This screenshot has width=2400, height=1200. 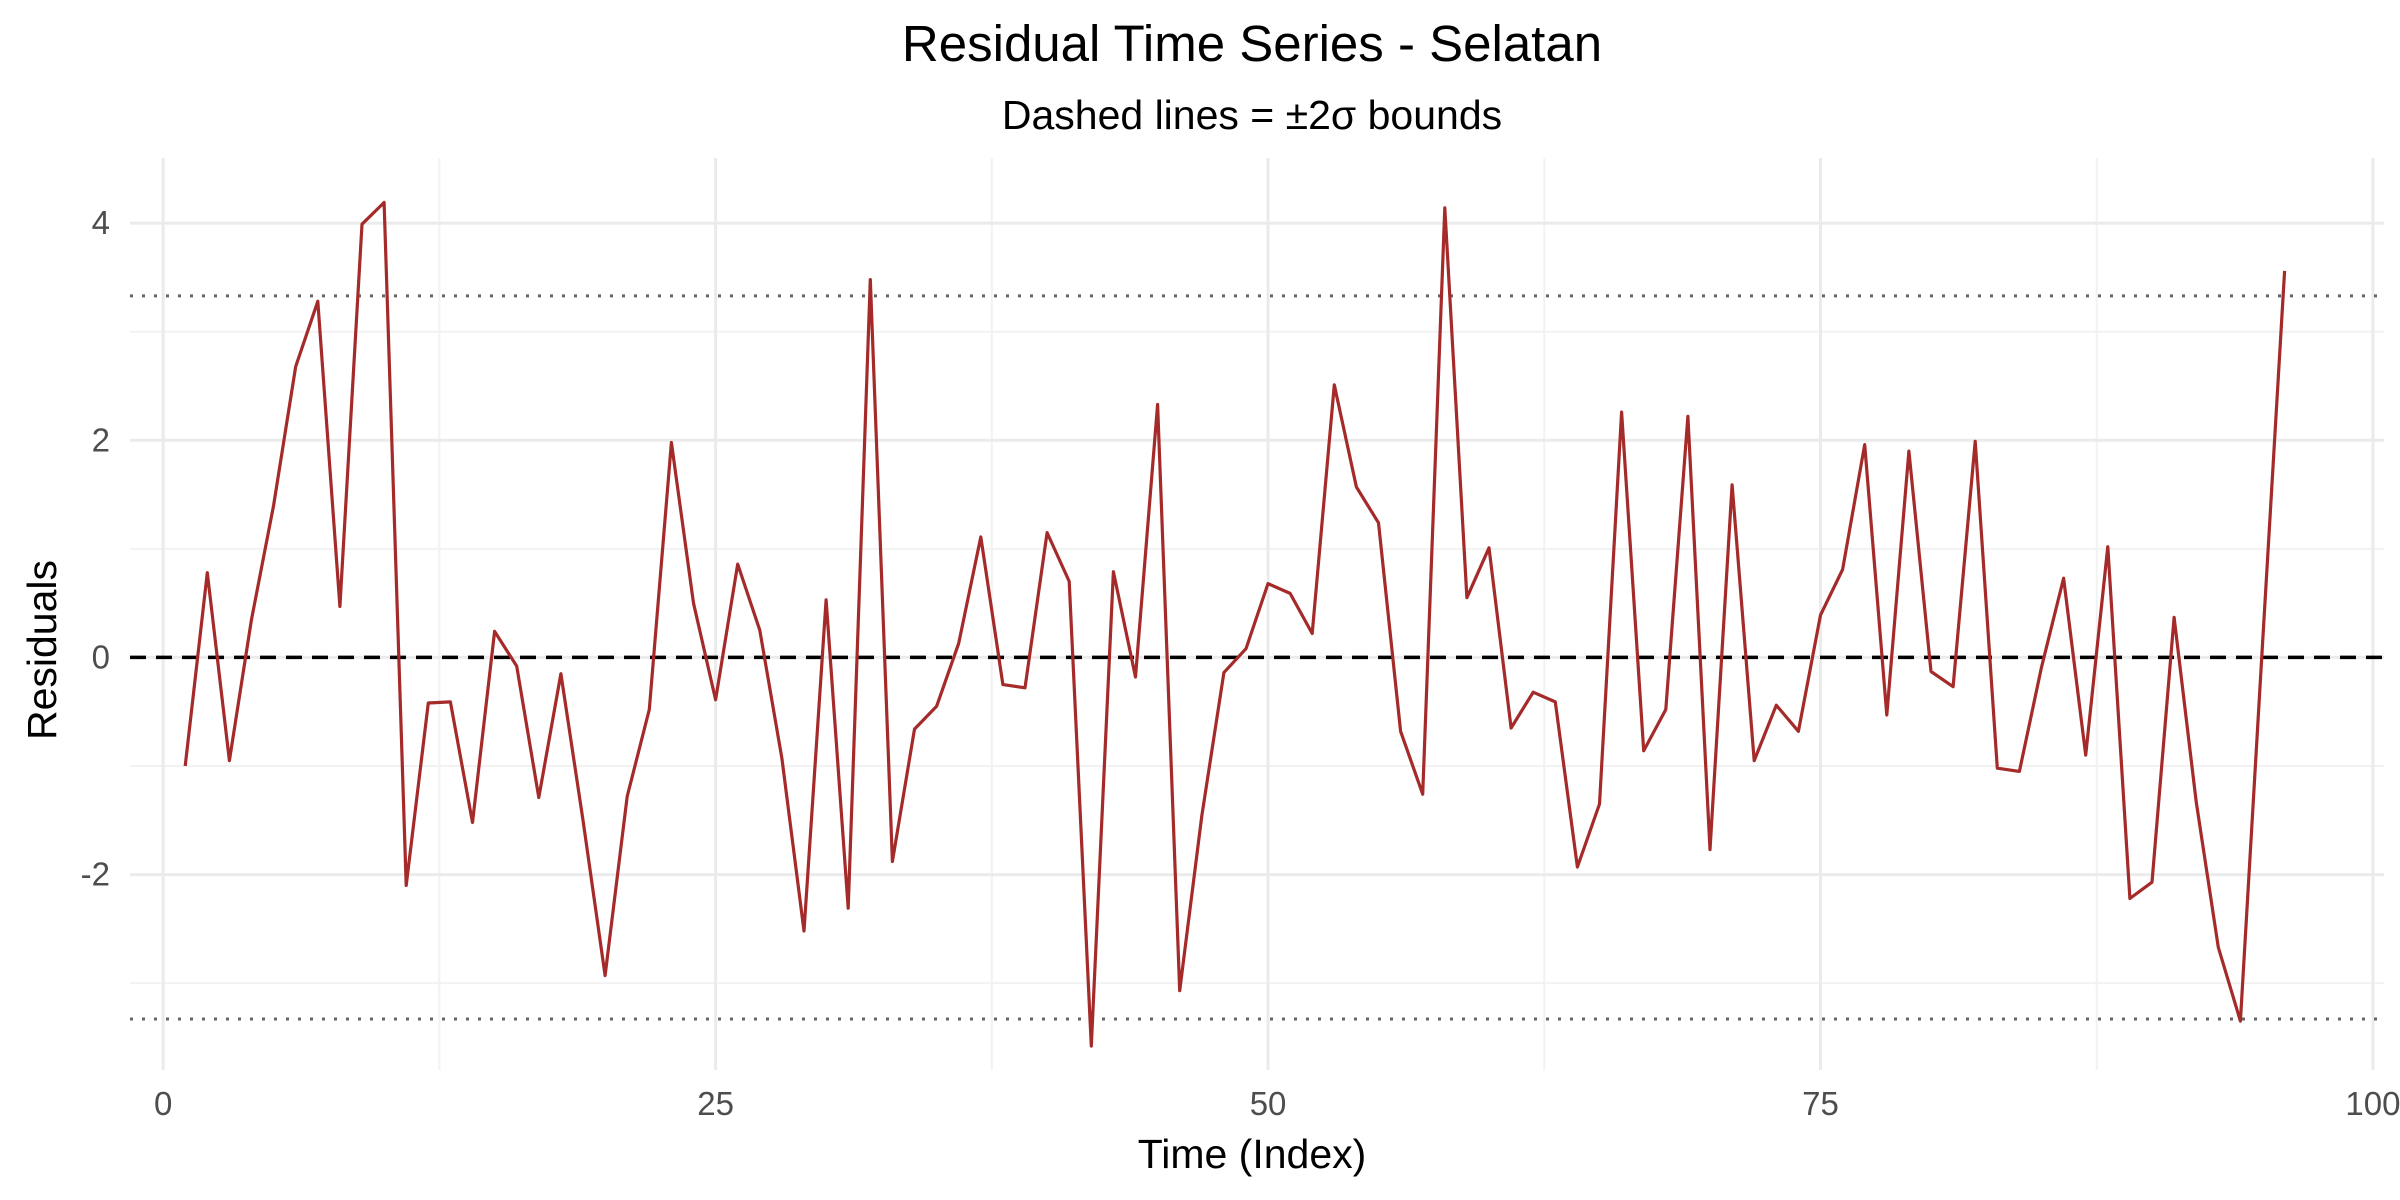 I want to click on y-tick-label: 2, so click(x=101, y=439).